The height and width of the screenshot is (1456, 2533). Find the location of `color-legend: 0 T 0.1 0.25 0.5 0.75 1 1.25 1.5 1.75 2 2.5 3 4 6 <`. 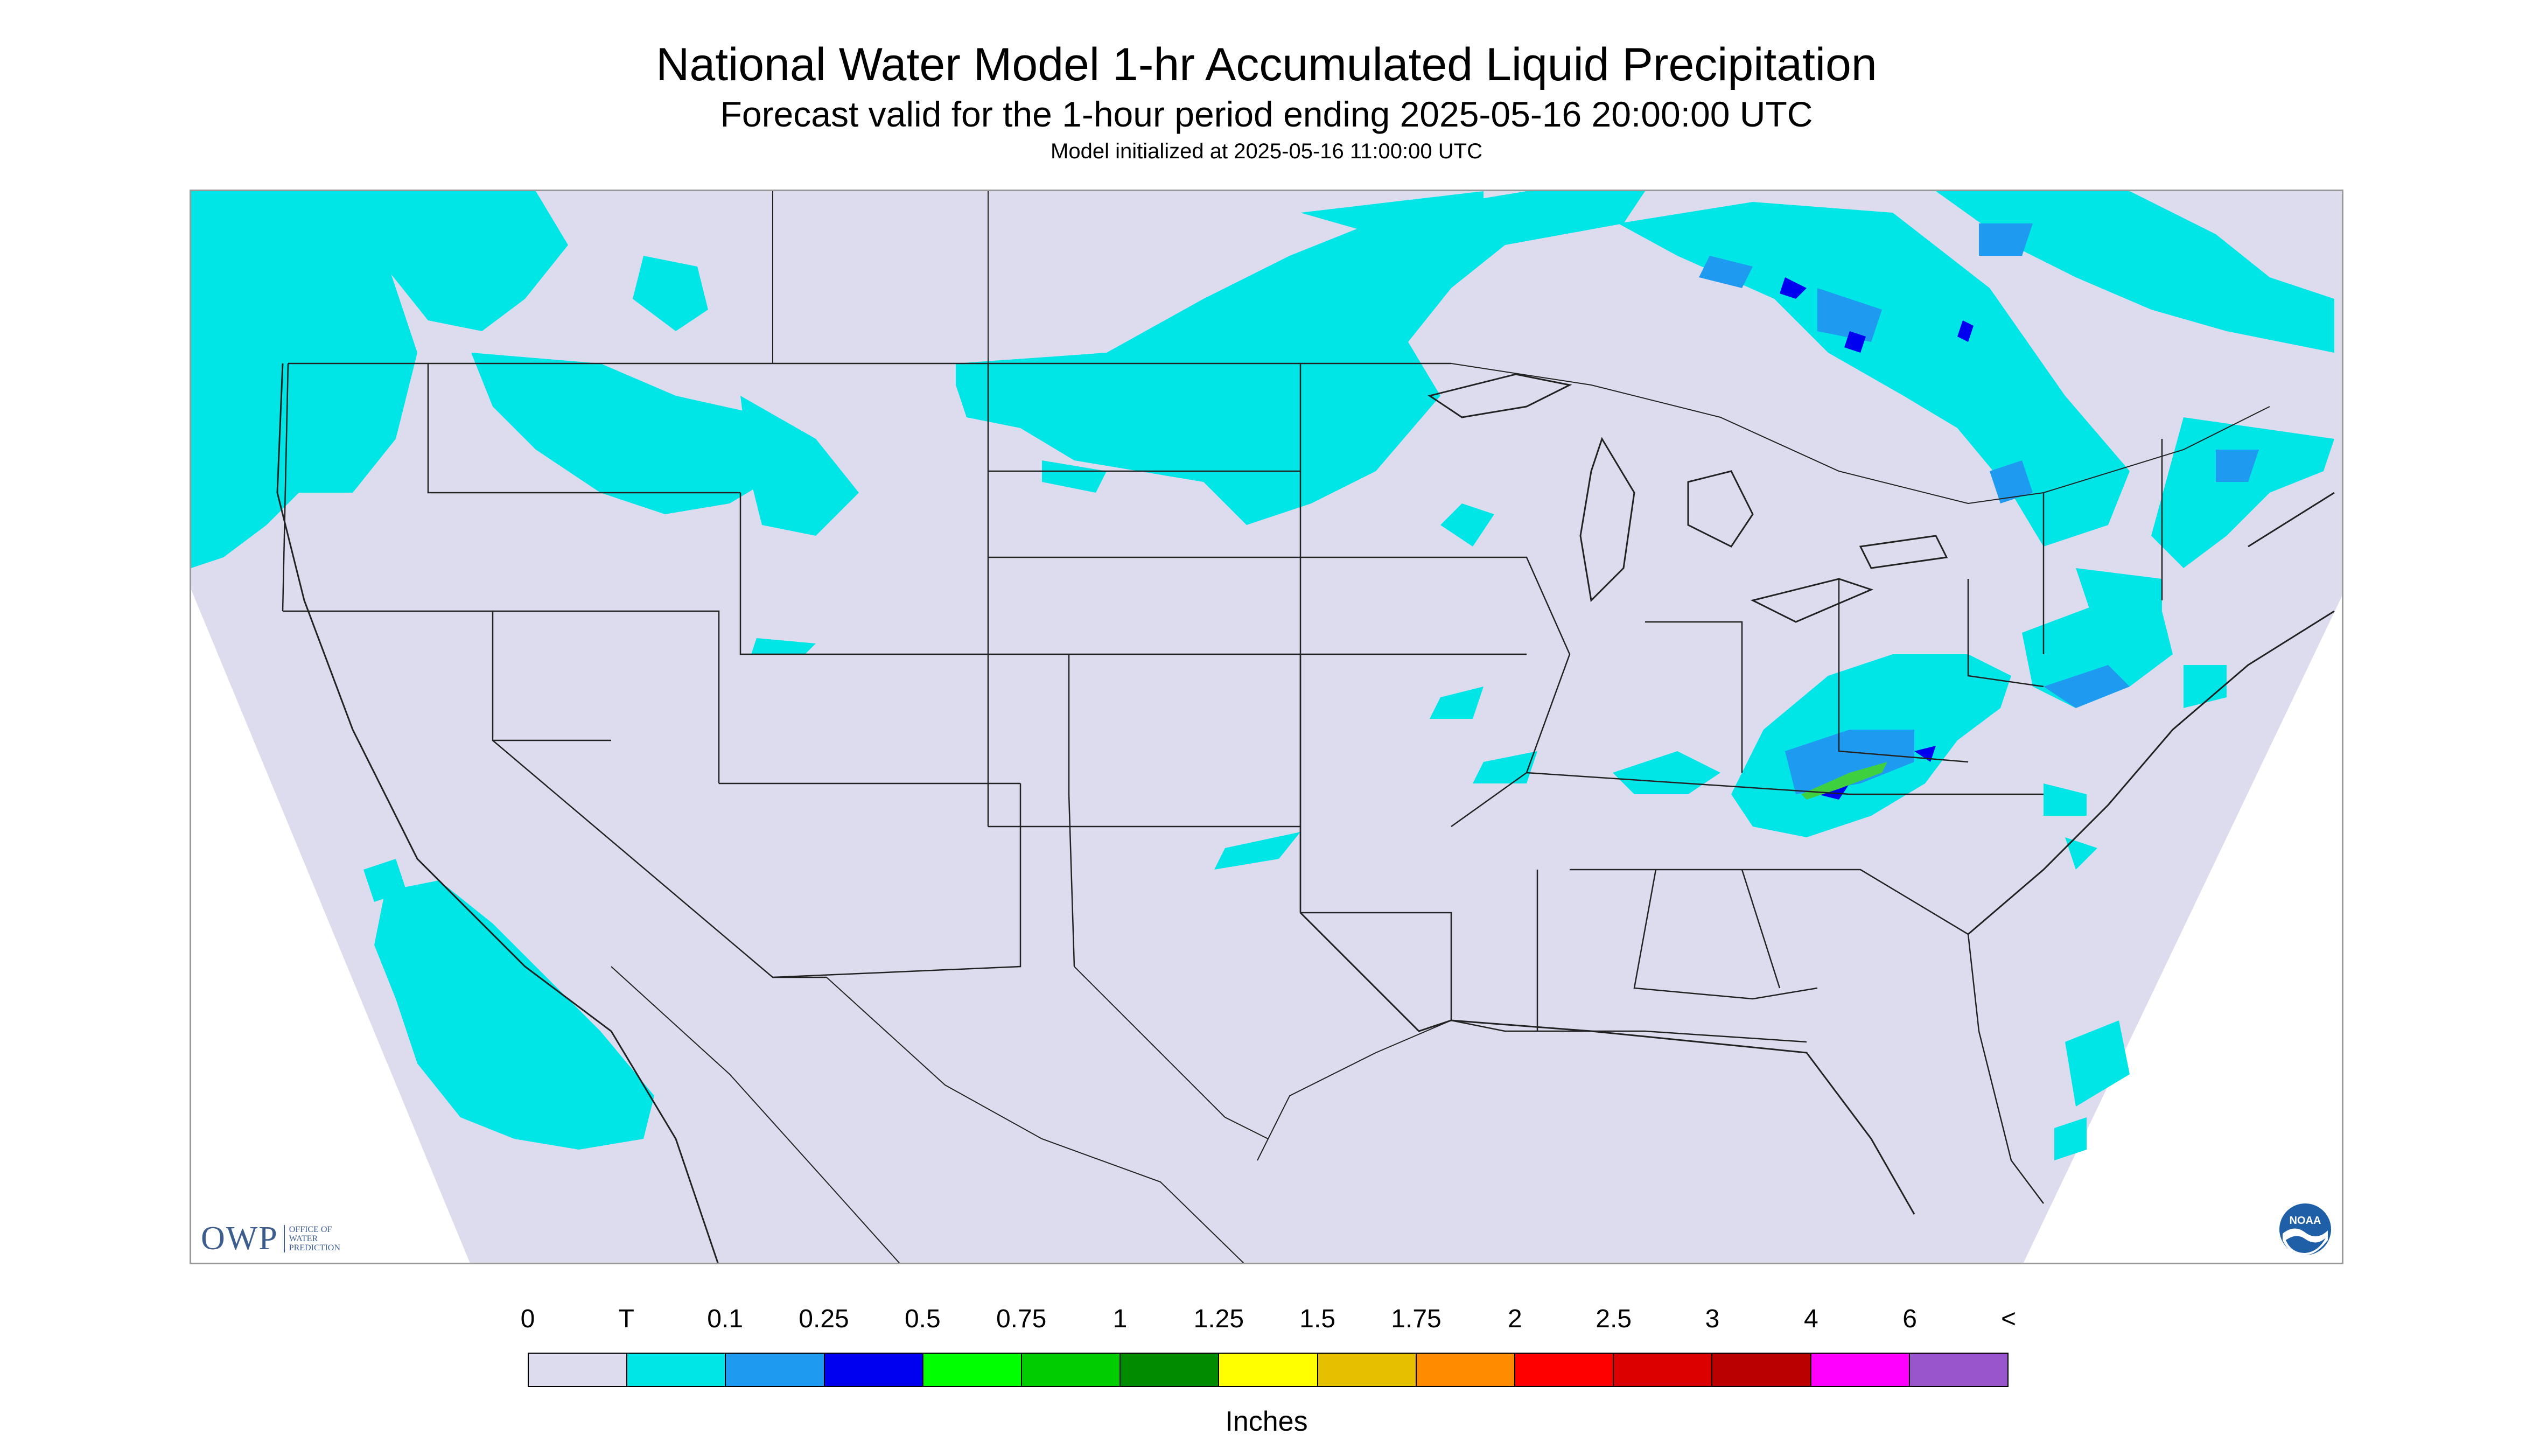

color-legend: 0 T 0.1 0.25 0.5 0.75 1 1.25 1.5 1.75 2 2.5 3 4 6 < is located at coordinates (1268, 1357).